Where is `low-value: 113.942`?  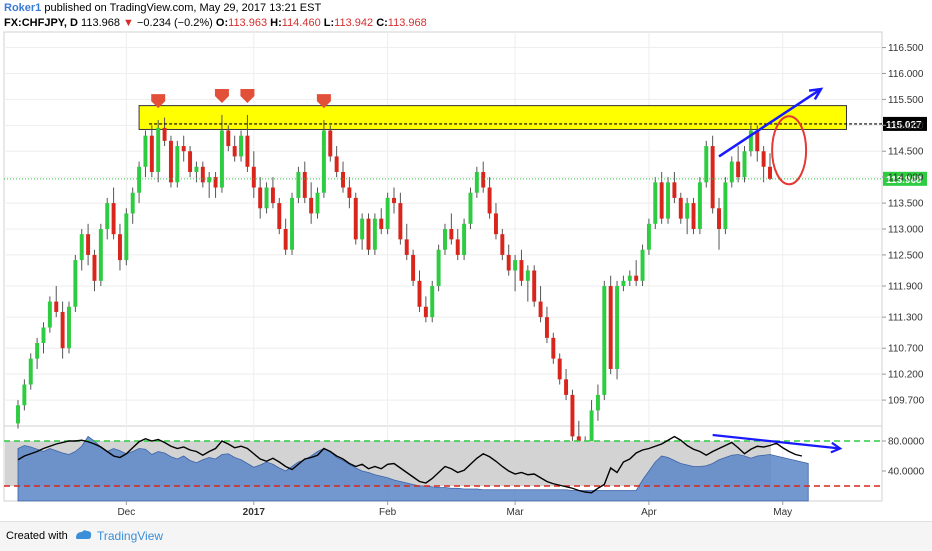 low-value: 113.942 is located at coordinates (354, 23).